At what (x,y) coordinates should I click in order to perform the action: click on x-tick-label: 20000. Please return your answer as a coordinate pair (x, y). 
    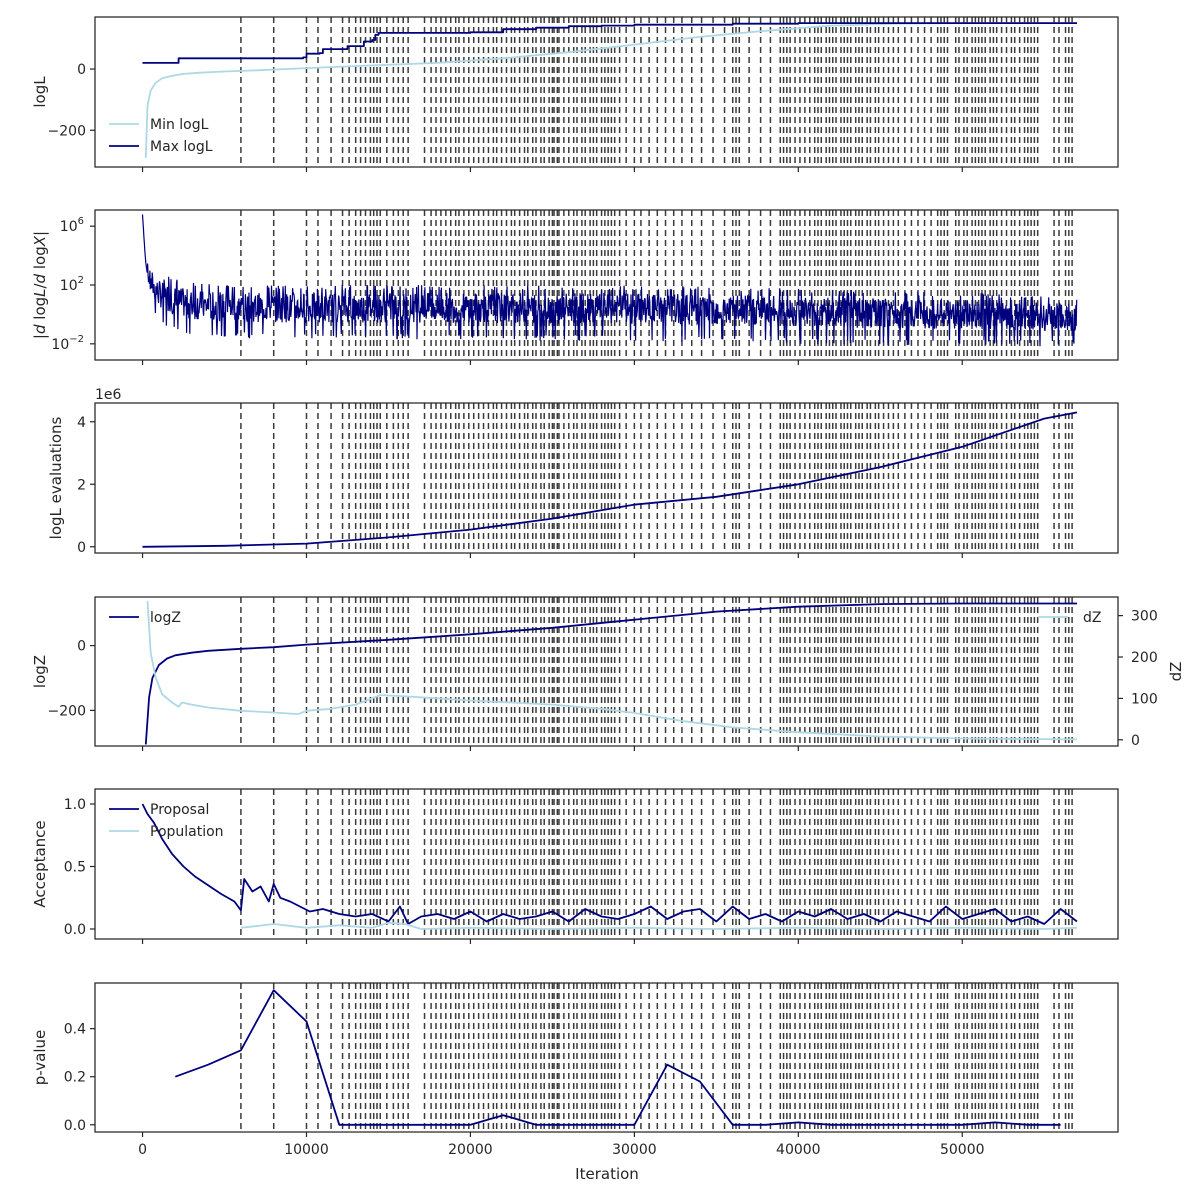
    Looking at the image, I should click on (470, 1150).